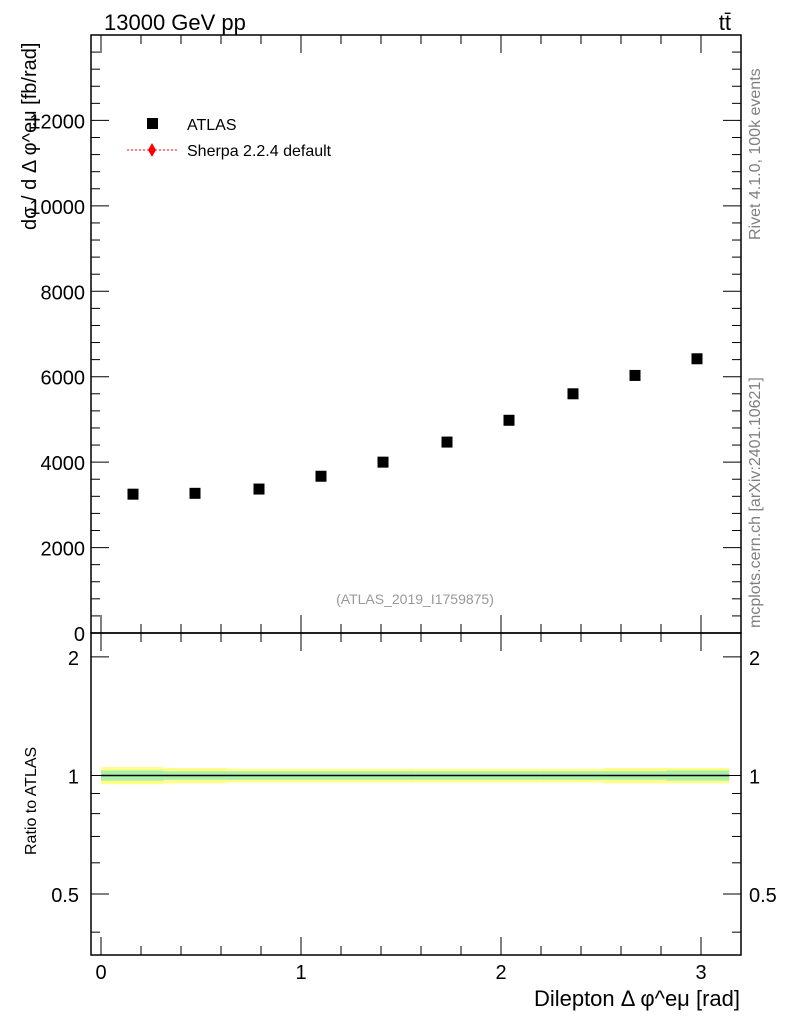  What do you see at coordinates (725, 22) in the screenshot?
I see `header-right-title: tt̄` at bounding box center [725, 22].